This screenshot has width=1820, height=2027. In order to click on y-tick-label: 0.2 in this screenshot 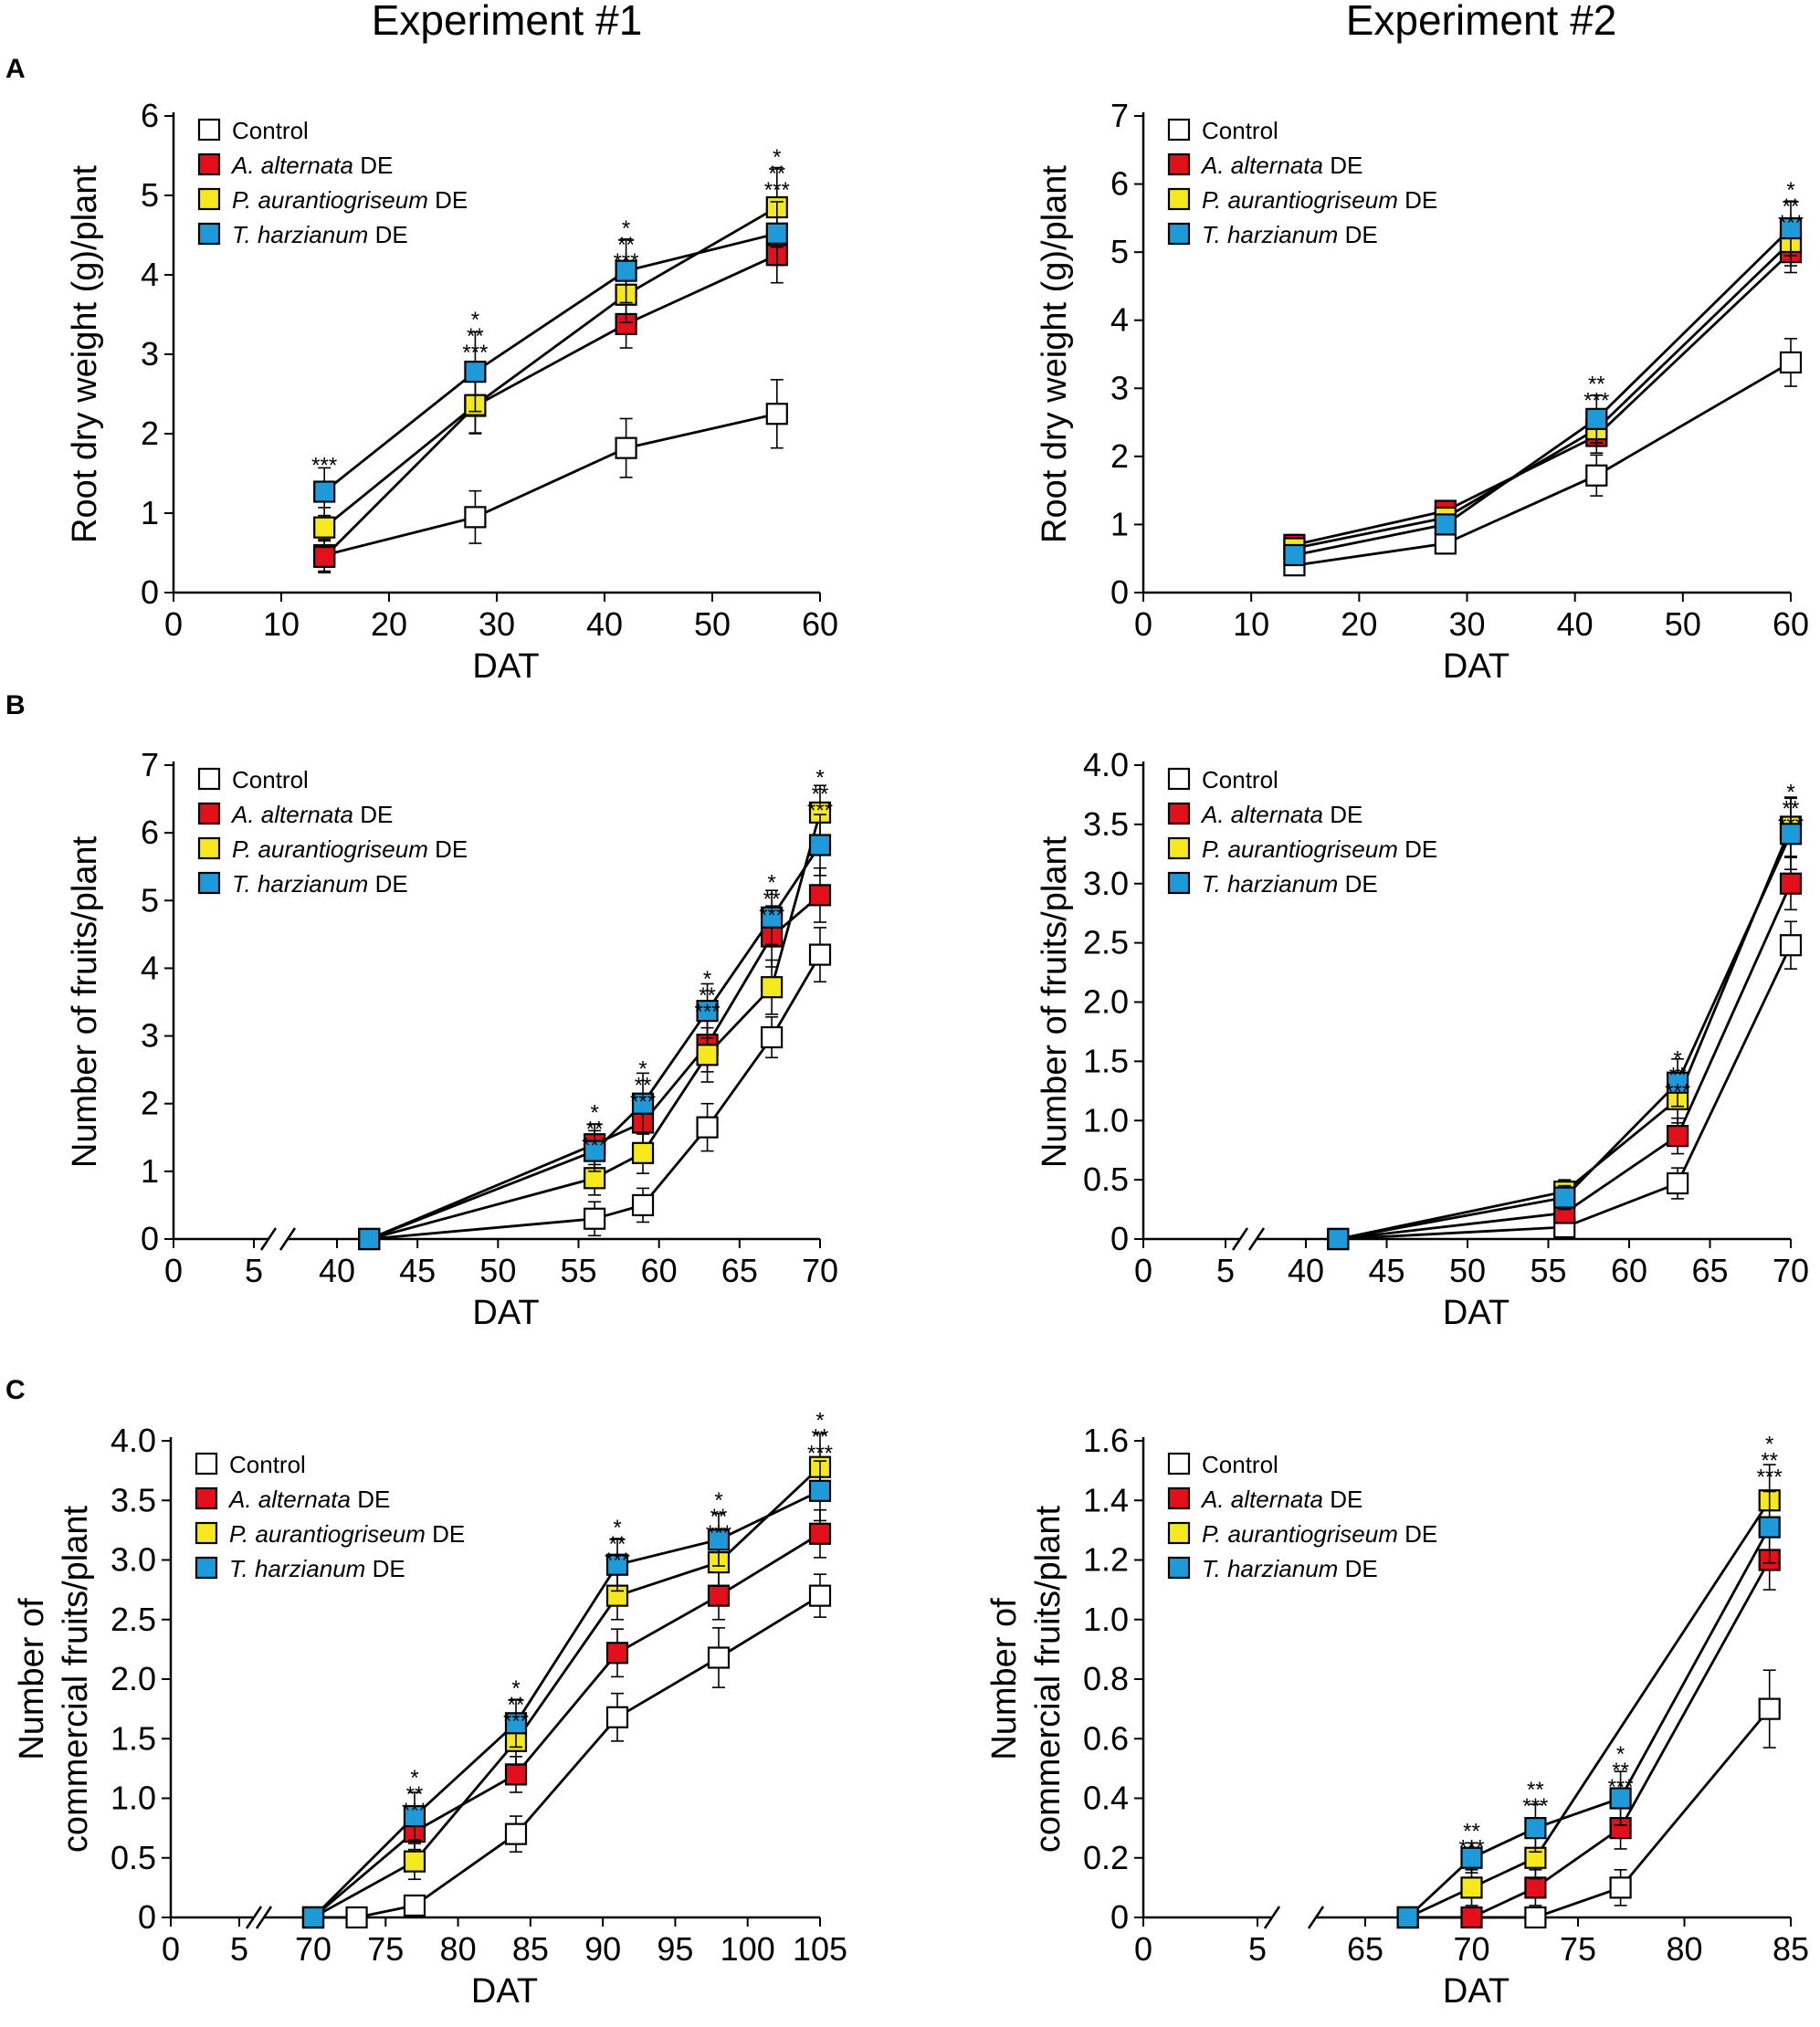, I will do `click(1106, 1857)`.